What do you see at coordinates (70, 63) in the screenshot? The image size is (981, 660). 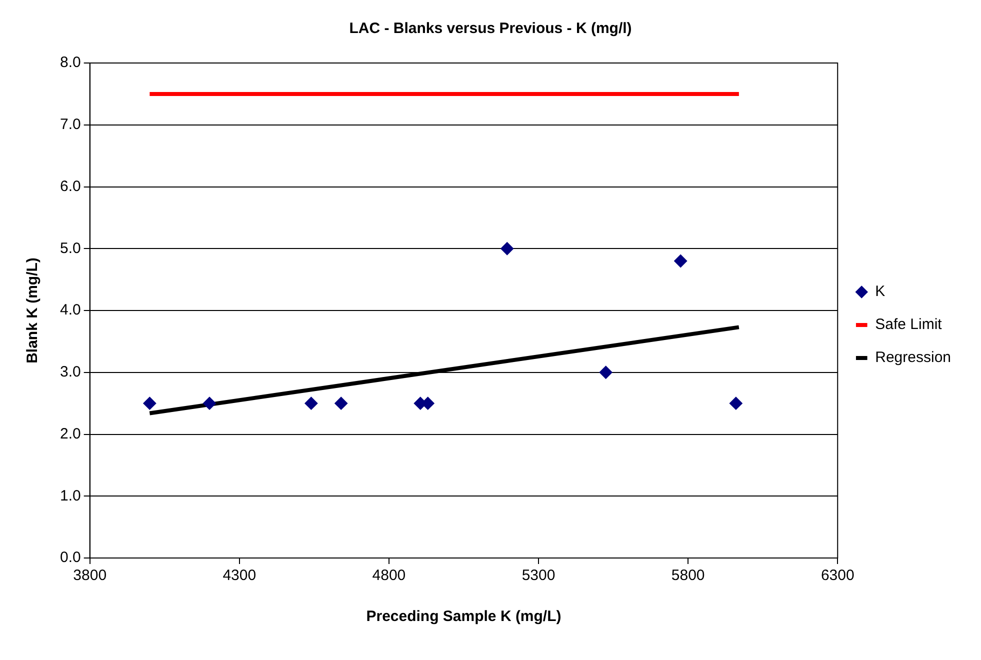 I see `y-tick-label: 8.0` at bounding box center [70, 63].